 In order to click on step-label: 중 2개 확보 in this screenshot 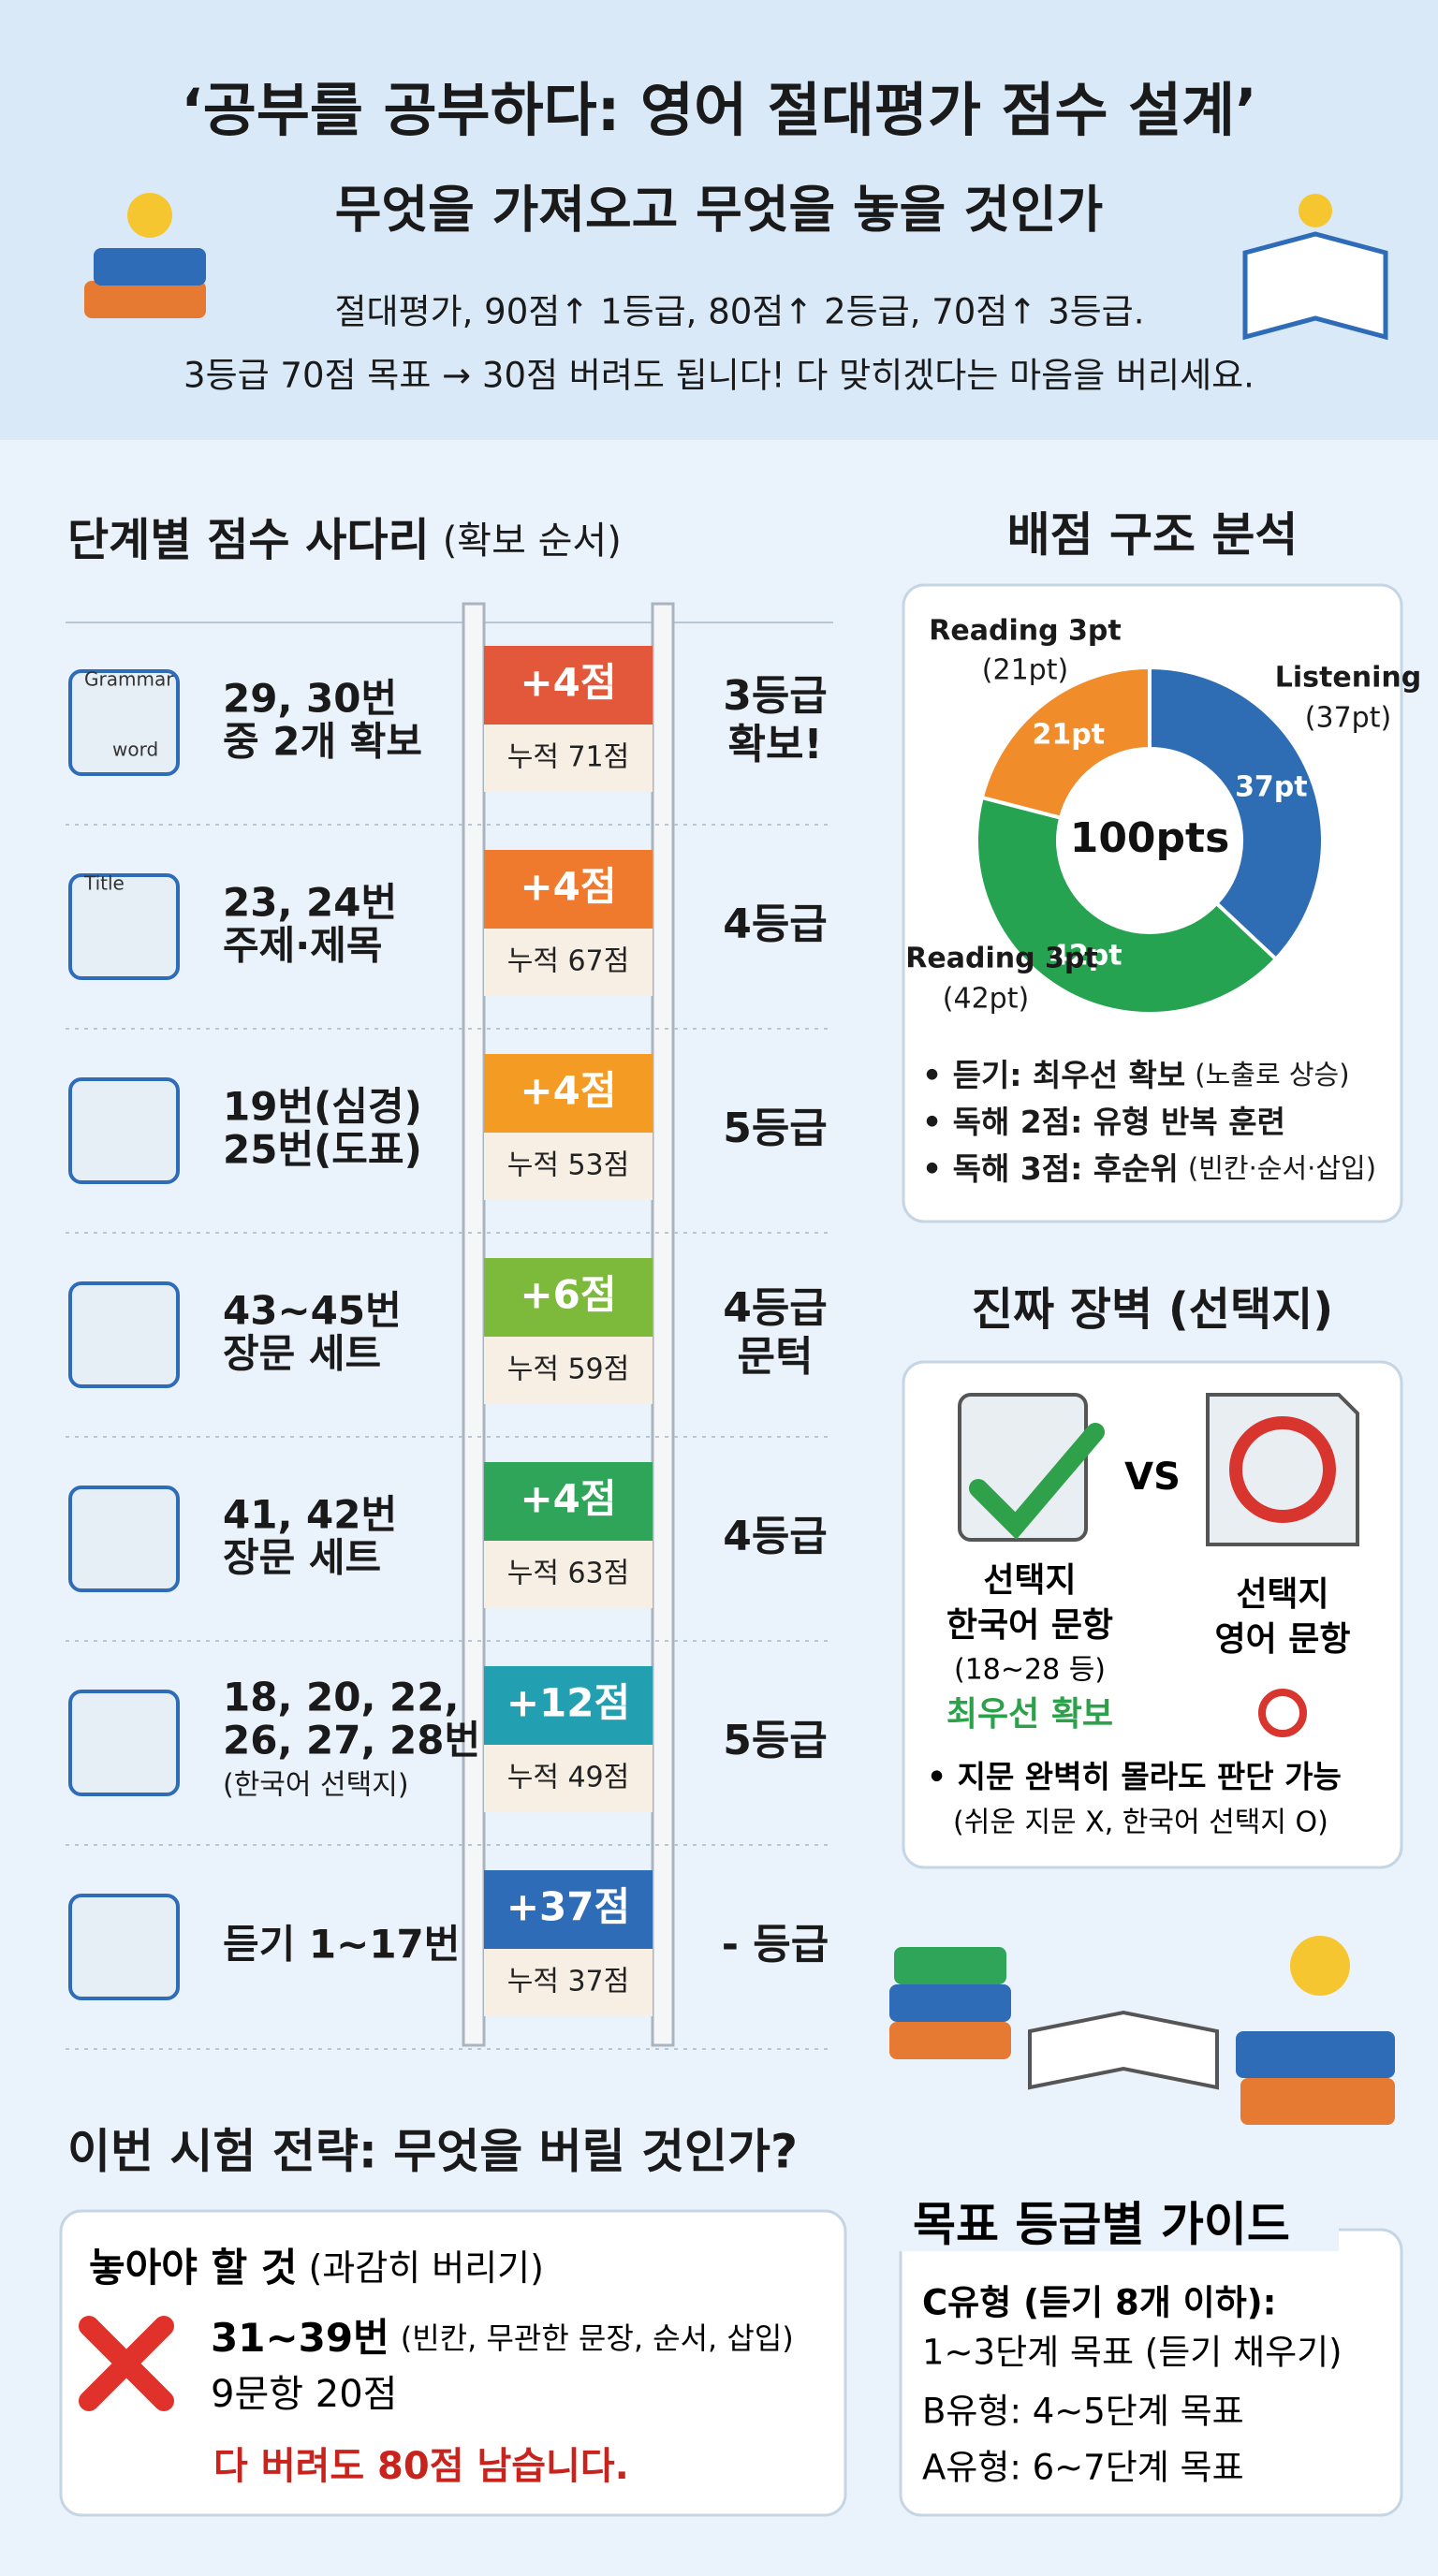, I will do `click(322, 742)`.